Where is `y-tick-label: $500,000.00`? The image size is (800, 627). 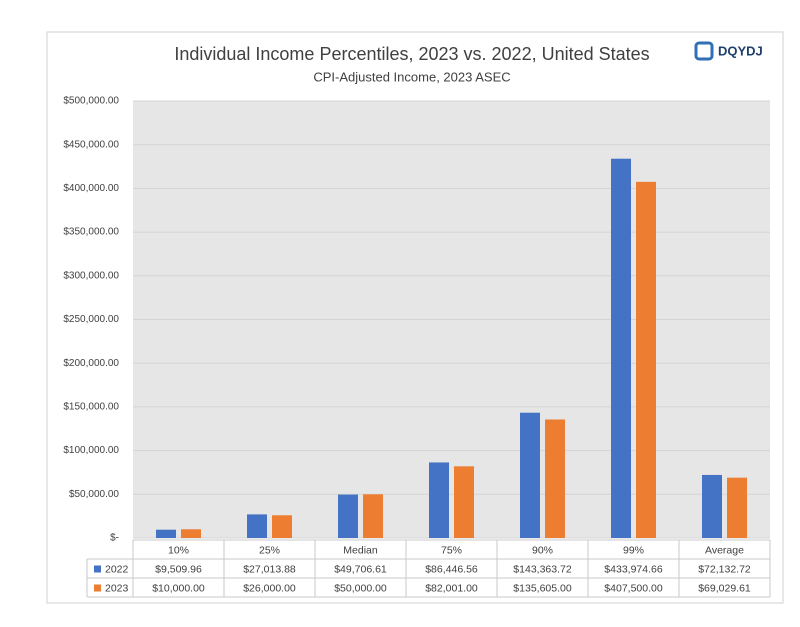
y-tick-label: $500,000.00 is located at coordinates (91, 101).